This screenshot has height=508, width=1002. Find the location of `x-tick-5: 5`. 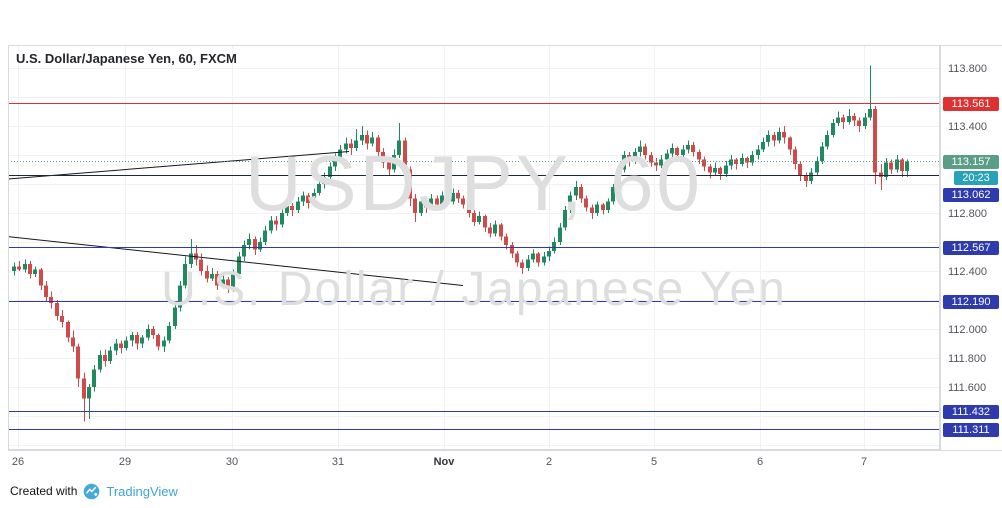

x-tick-5: 5 is located at coordinates (654, 462).